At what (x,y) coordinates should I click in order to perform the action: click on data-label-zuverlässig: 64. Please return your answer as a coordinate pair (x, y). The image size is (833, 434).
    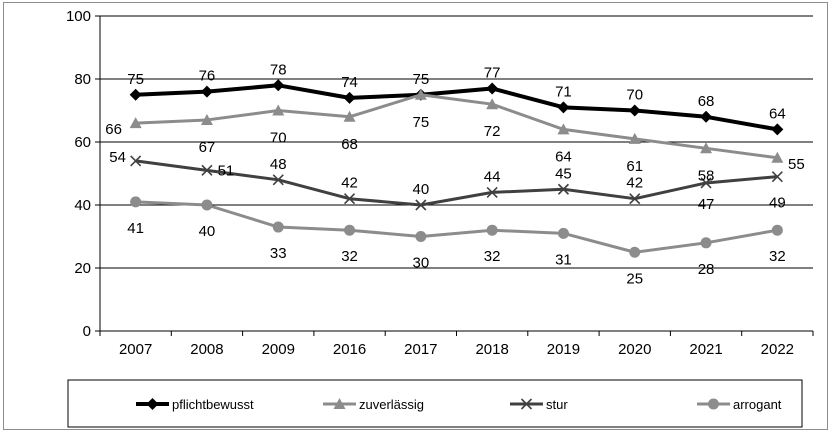
    Looking at the image, I should click on (563, 156).